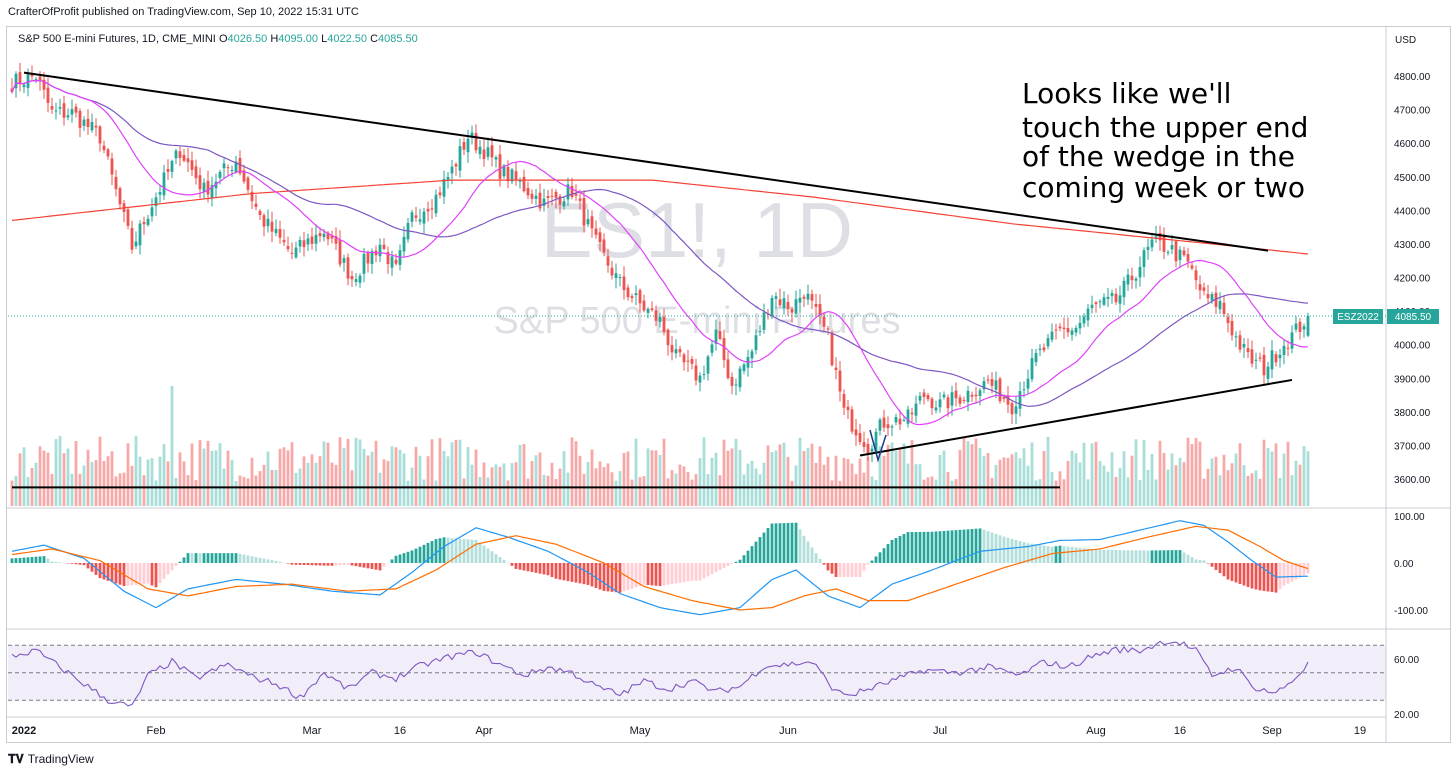  I want to click on rsi-panel, so click(697, 673).